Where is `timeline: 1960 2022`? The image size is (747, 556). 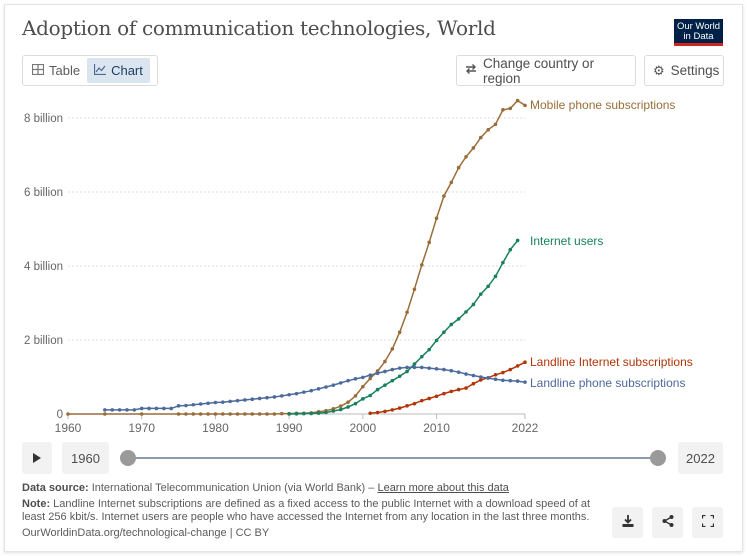
timeline: 1960 2022 is located at coordinates (372, 458).